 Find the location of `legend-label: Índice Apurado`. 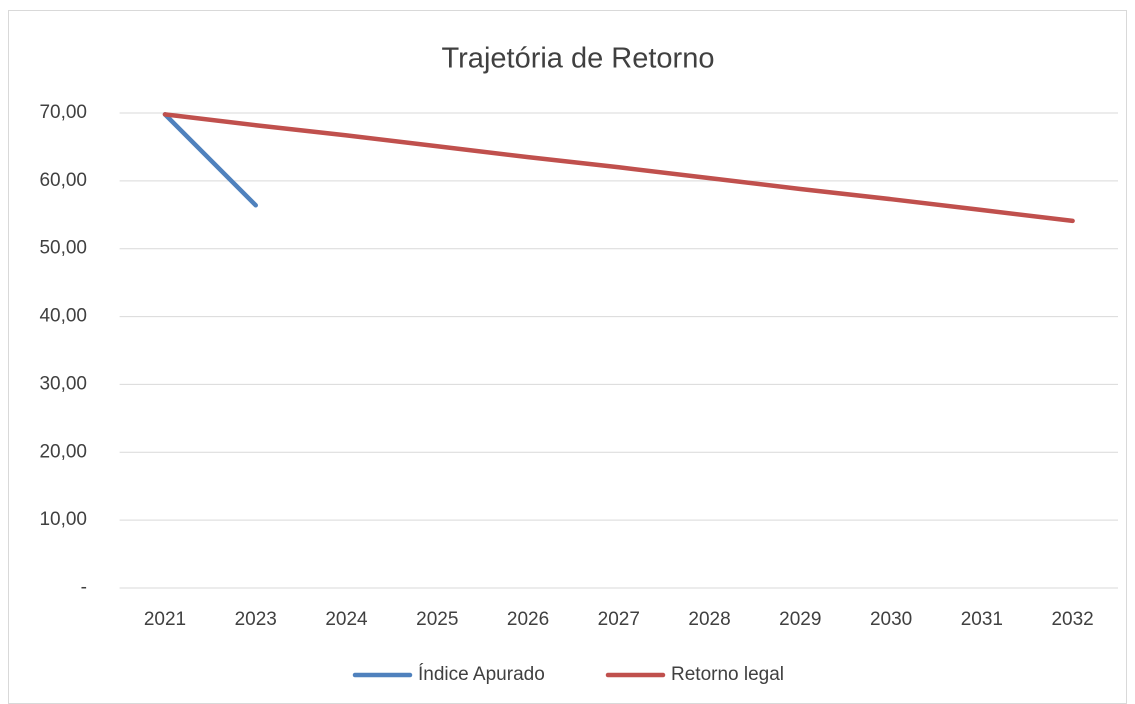

legend-label: Índice Apurado is located at coordinates (481, 674).